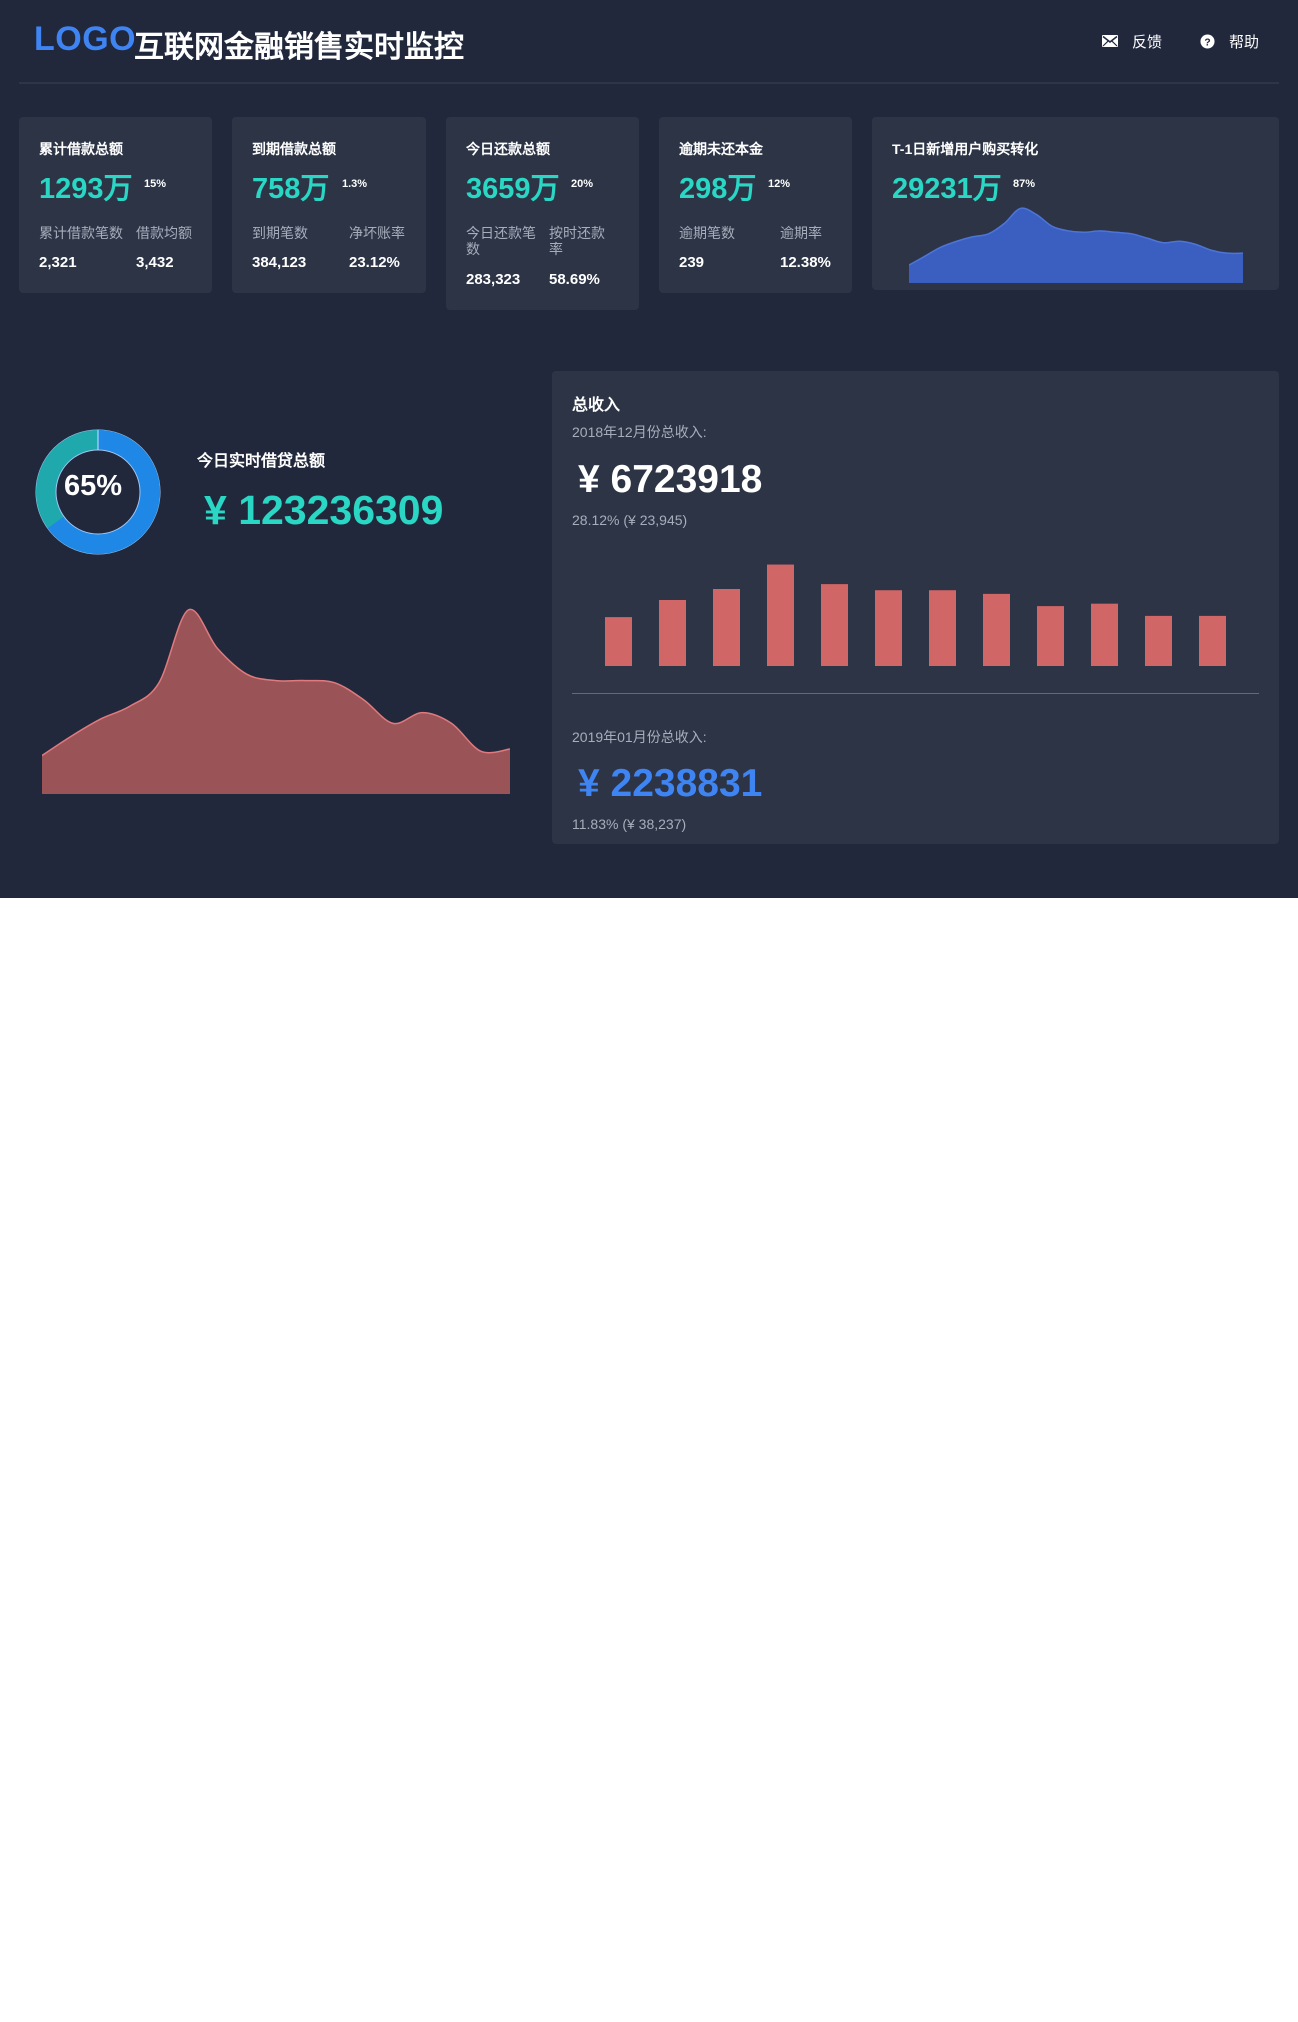 The image size is (1298, 2022). I want to click on dec-income-change: 28.12% (¥ 23,945), so click(630, 520).